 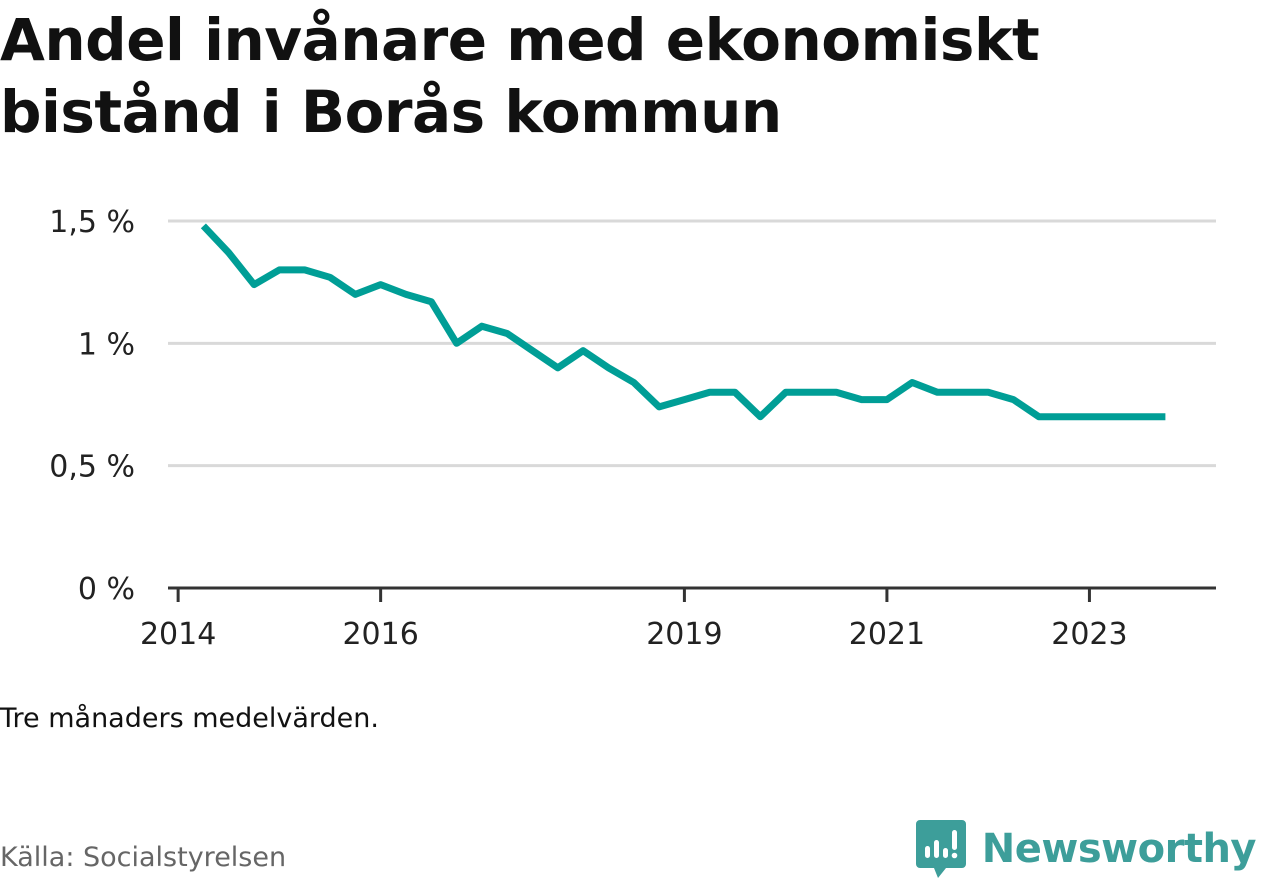 I want to click on chart-note: Tre månaders medelvärden., so click(x=189, y=718).